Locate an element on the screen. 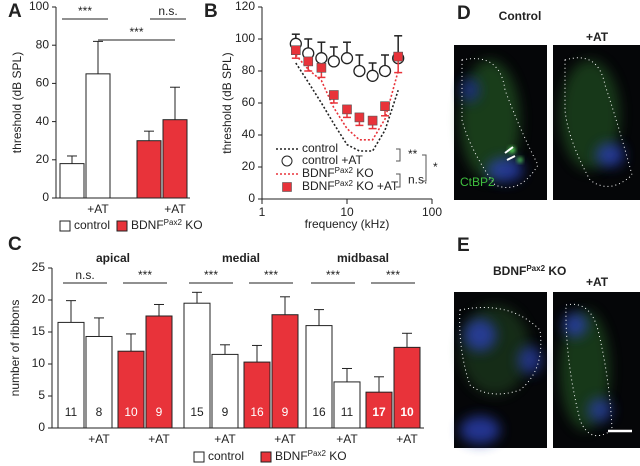 This screenshot has width=640, height=466. image-title: Control is located at coordinates (520, 16).